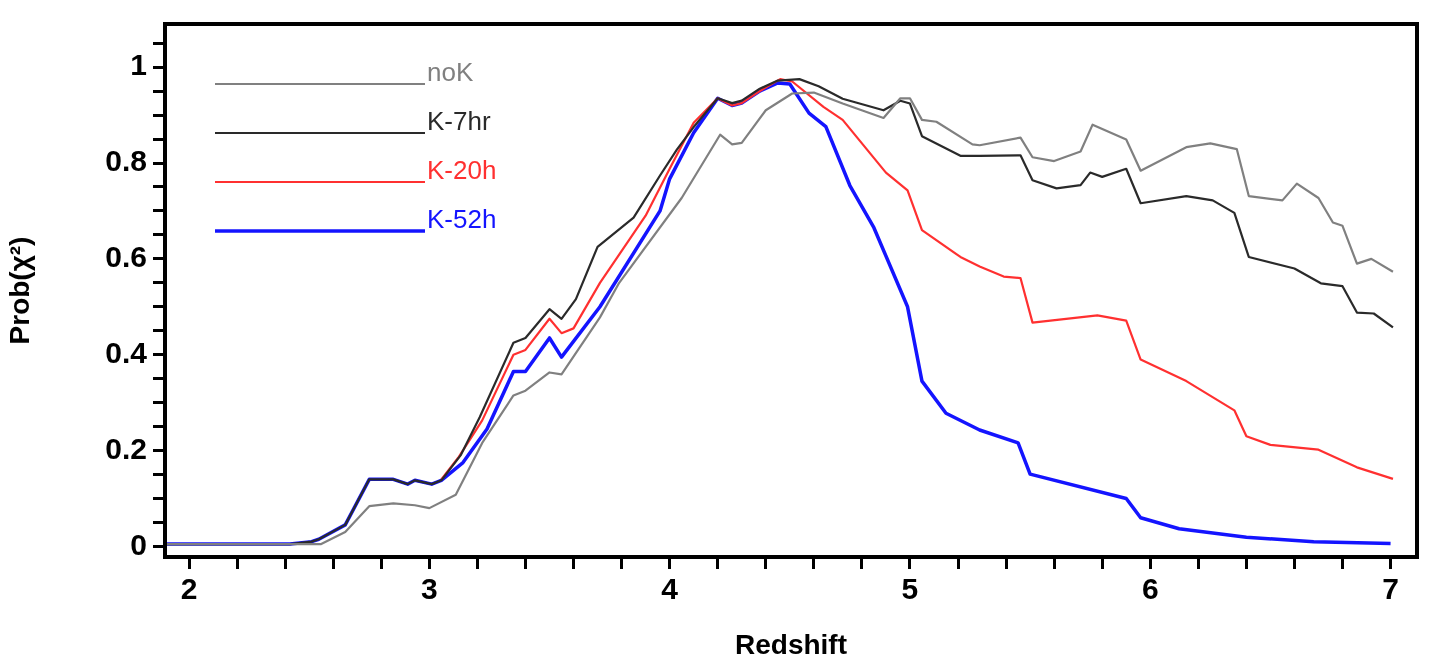  I want to click on x-axis-title: Redshift, so click(791, 644).